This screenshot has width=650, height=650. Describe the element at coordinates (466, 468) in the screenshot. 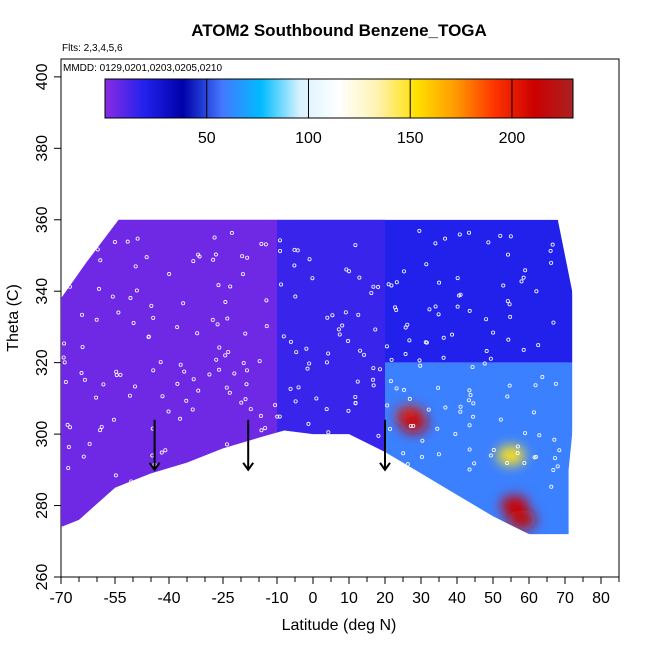

I see `heat-blend` at that location.